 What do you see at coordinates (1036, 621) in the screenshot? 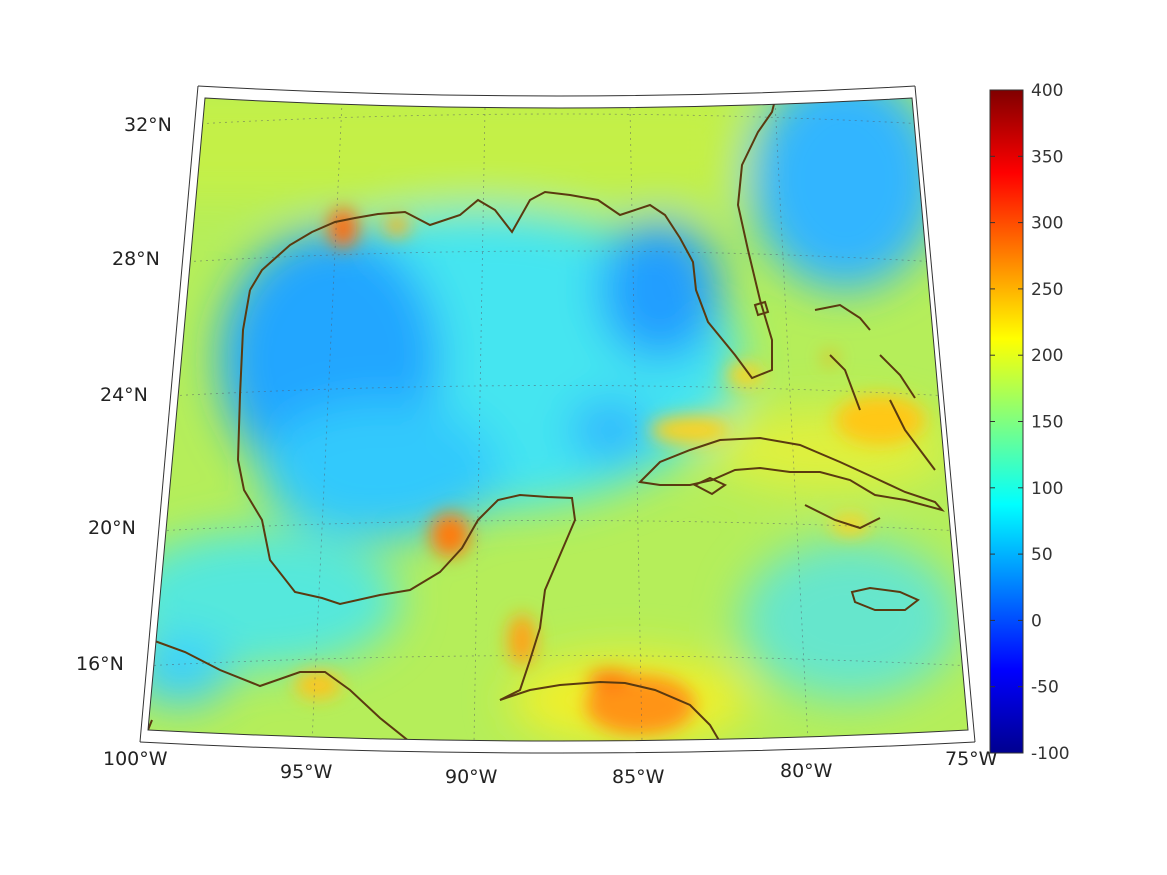
I see `colorbar-tick-label: 0` at bounding box center [1036, 621].